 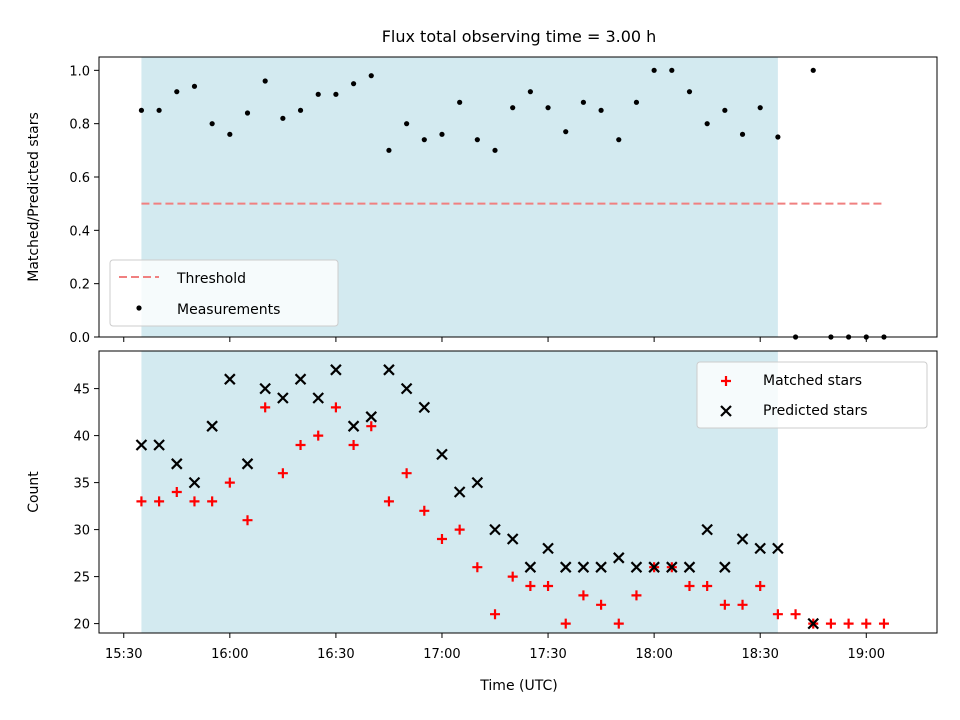 What do you see at coordinates (79, 71) in the screenshot?
I see `y-tick-label: 1.0` at bounding box center [79, 71].